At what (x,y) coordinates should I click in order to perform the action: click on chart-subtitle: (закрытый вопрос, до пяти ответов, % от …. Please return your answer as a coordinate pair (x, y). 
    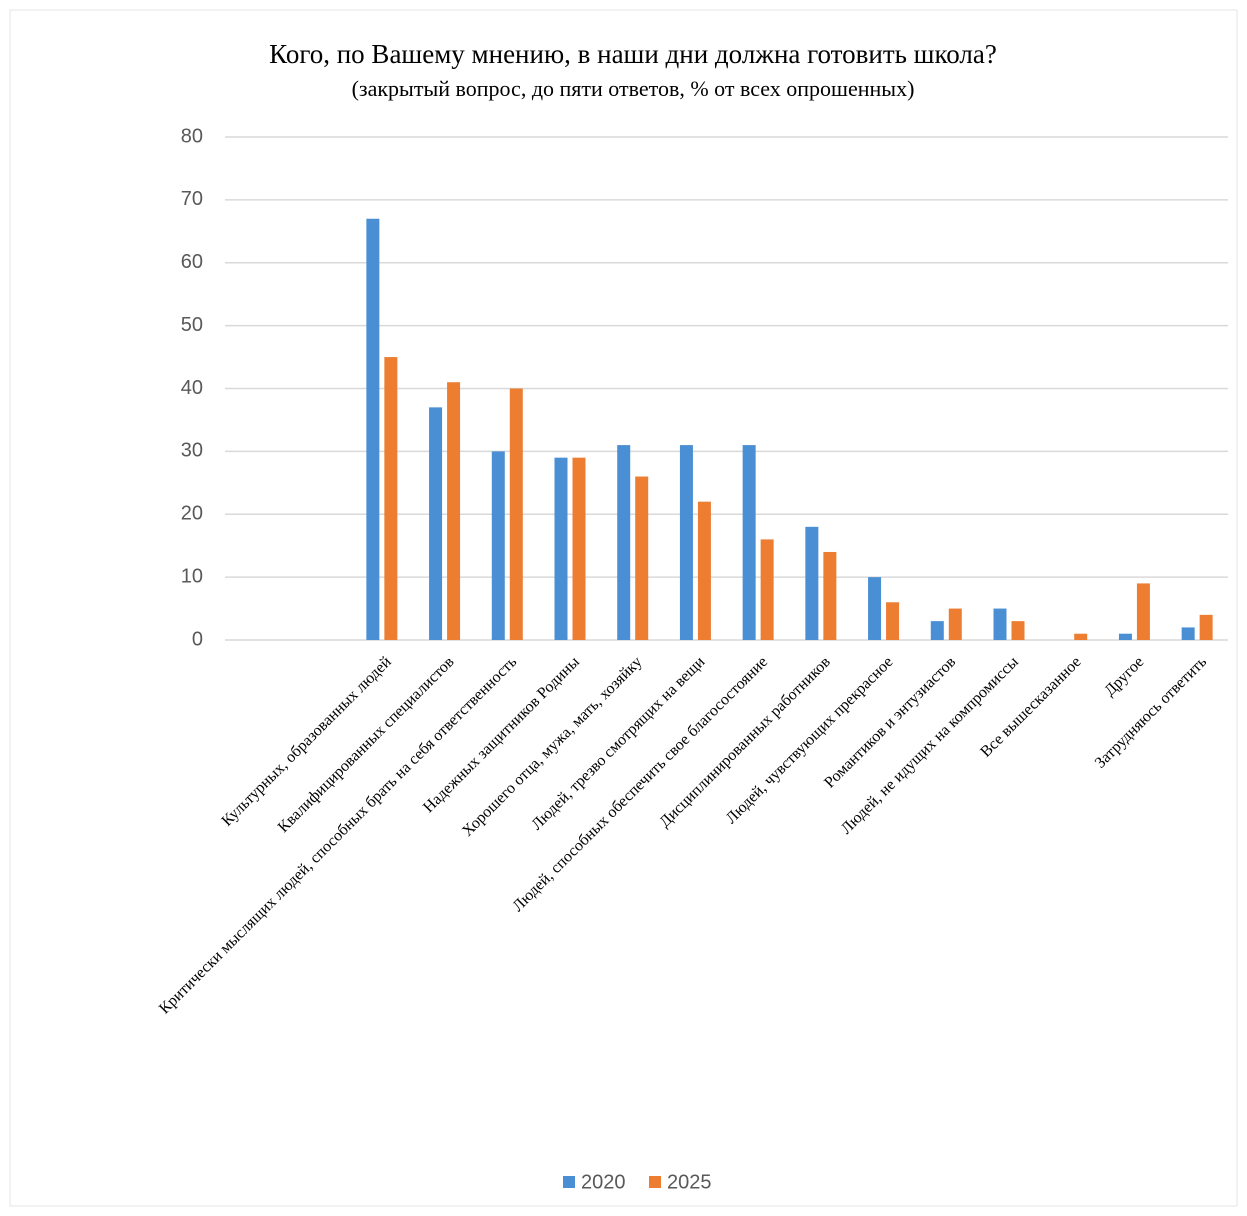
    Looking at the image, I should click on (633, 88).